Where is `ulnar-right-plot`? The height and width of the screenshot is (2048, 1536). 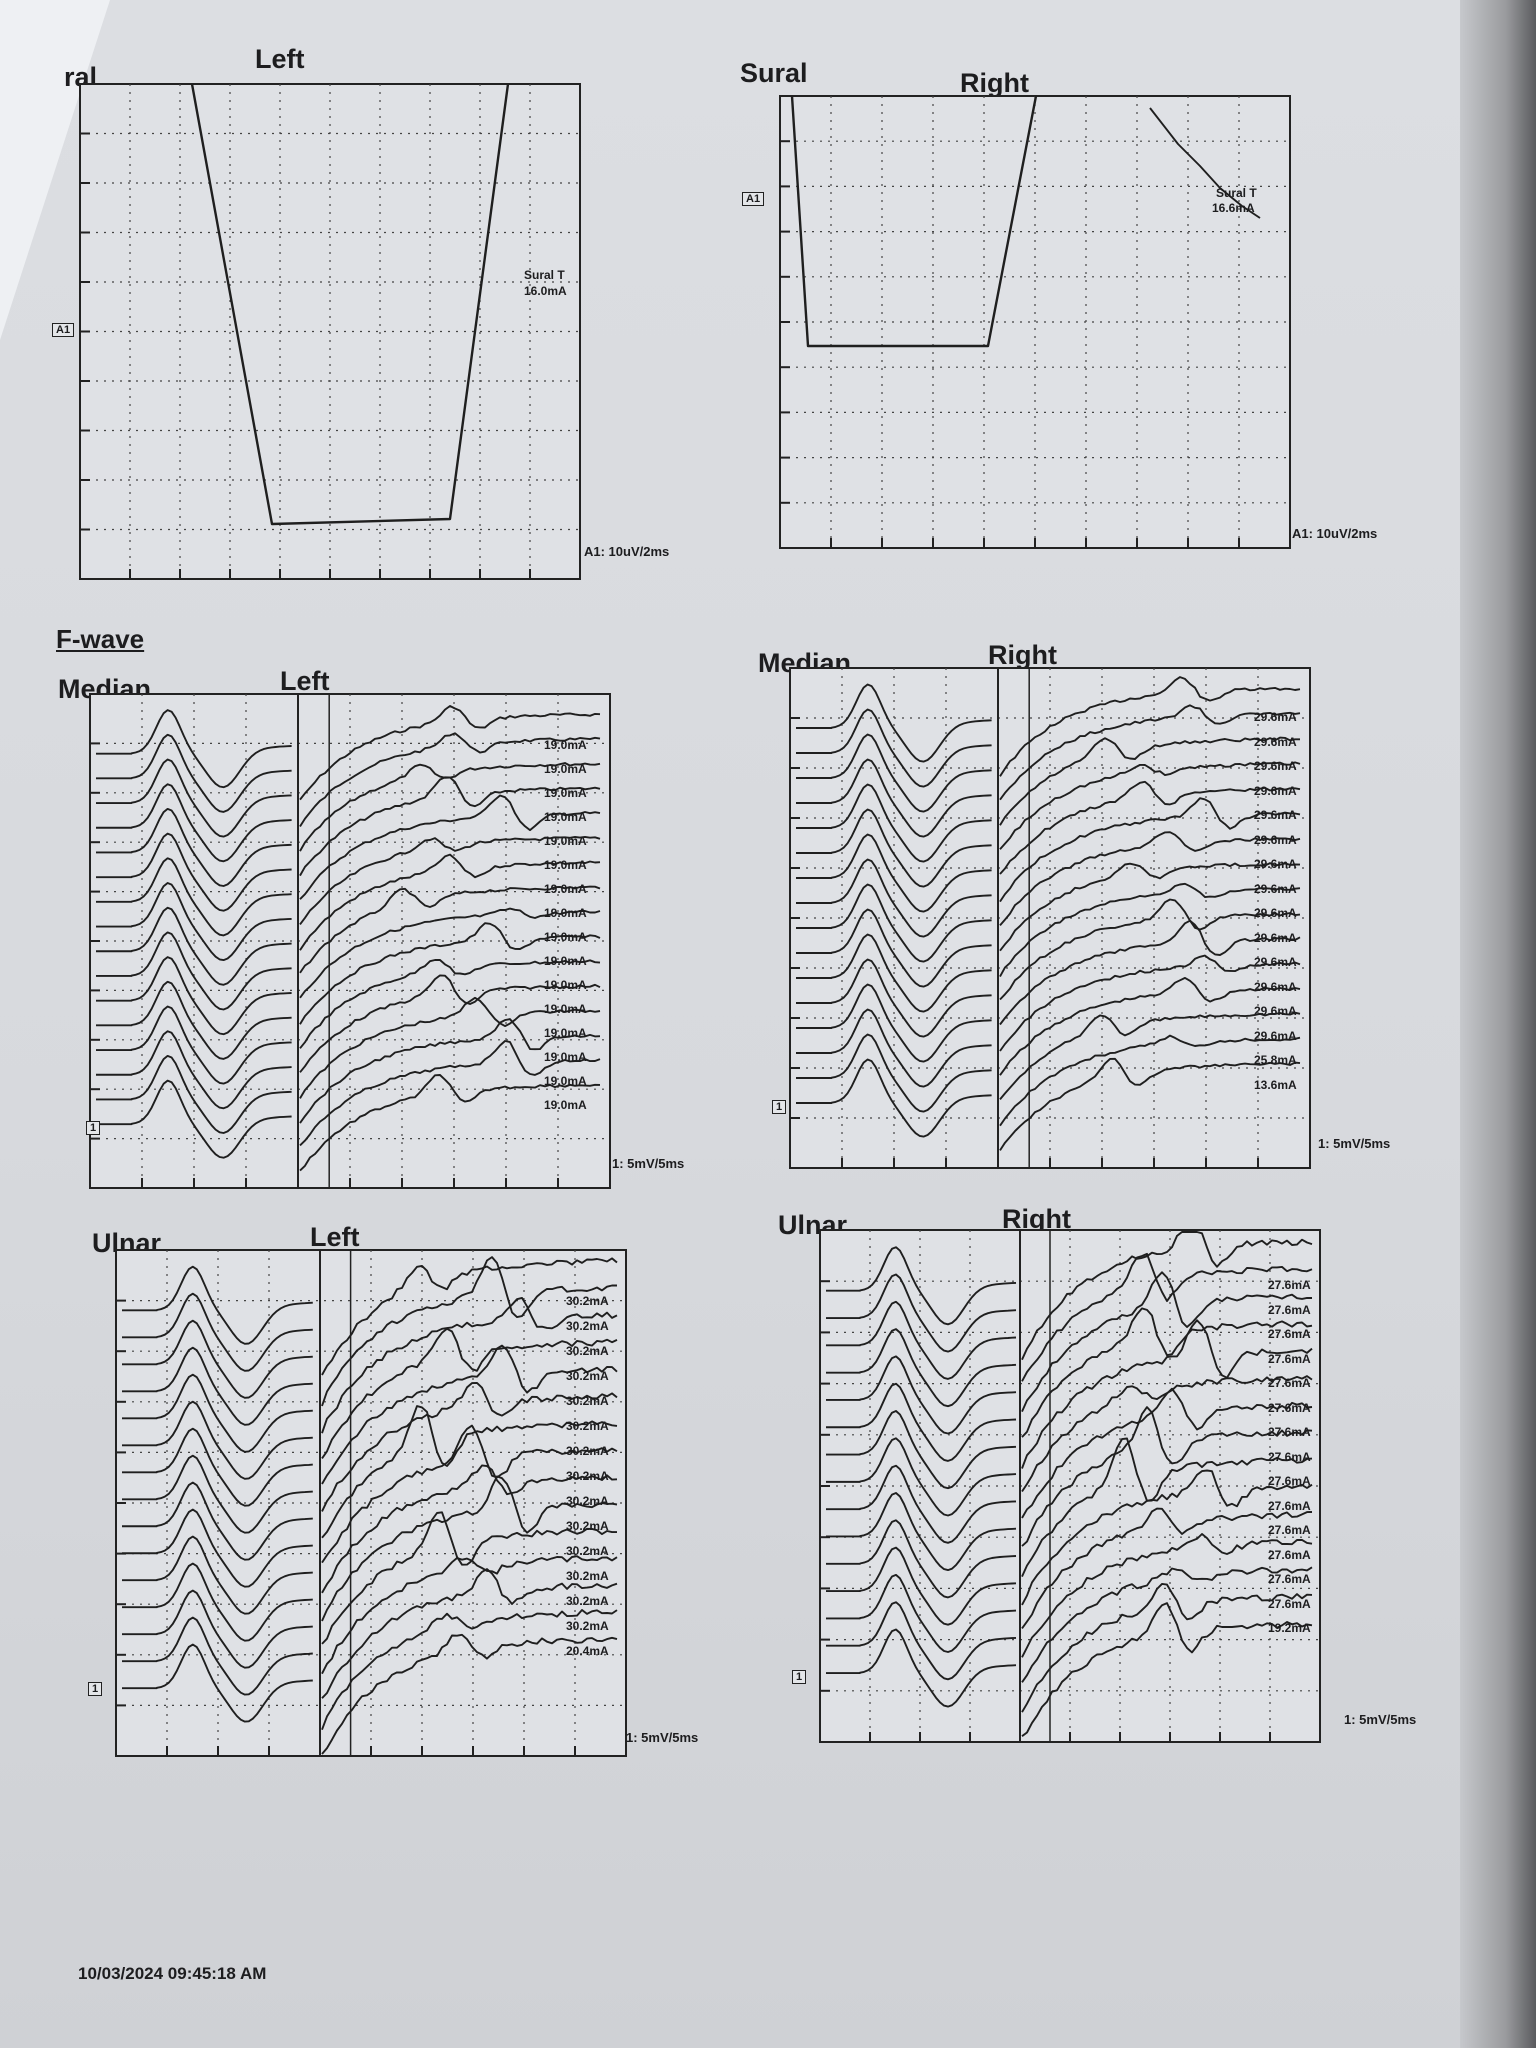
ulnar-right-plot is located at coordinates (1070, 1486).